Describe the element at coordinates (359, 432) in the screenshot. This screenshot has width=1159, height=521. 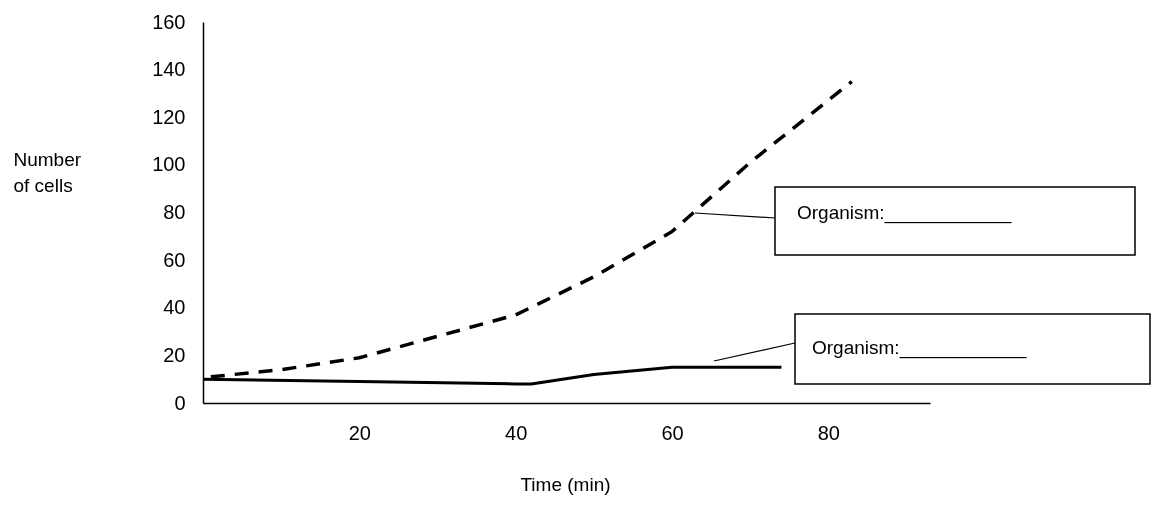
I see `x-tick-label: 20` at that location.